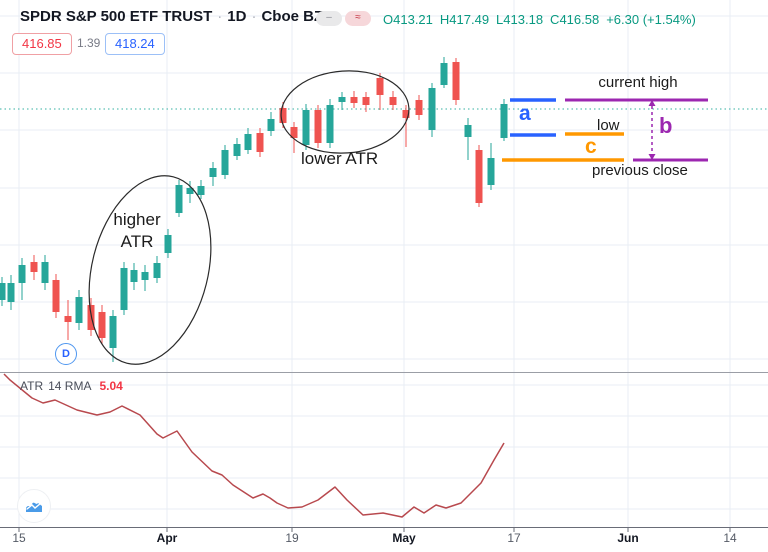 The height and width of the screenshot is (552, 768). I want to click on indicator-name: ATR, so click(32, 386).